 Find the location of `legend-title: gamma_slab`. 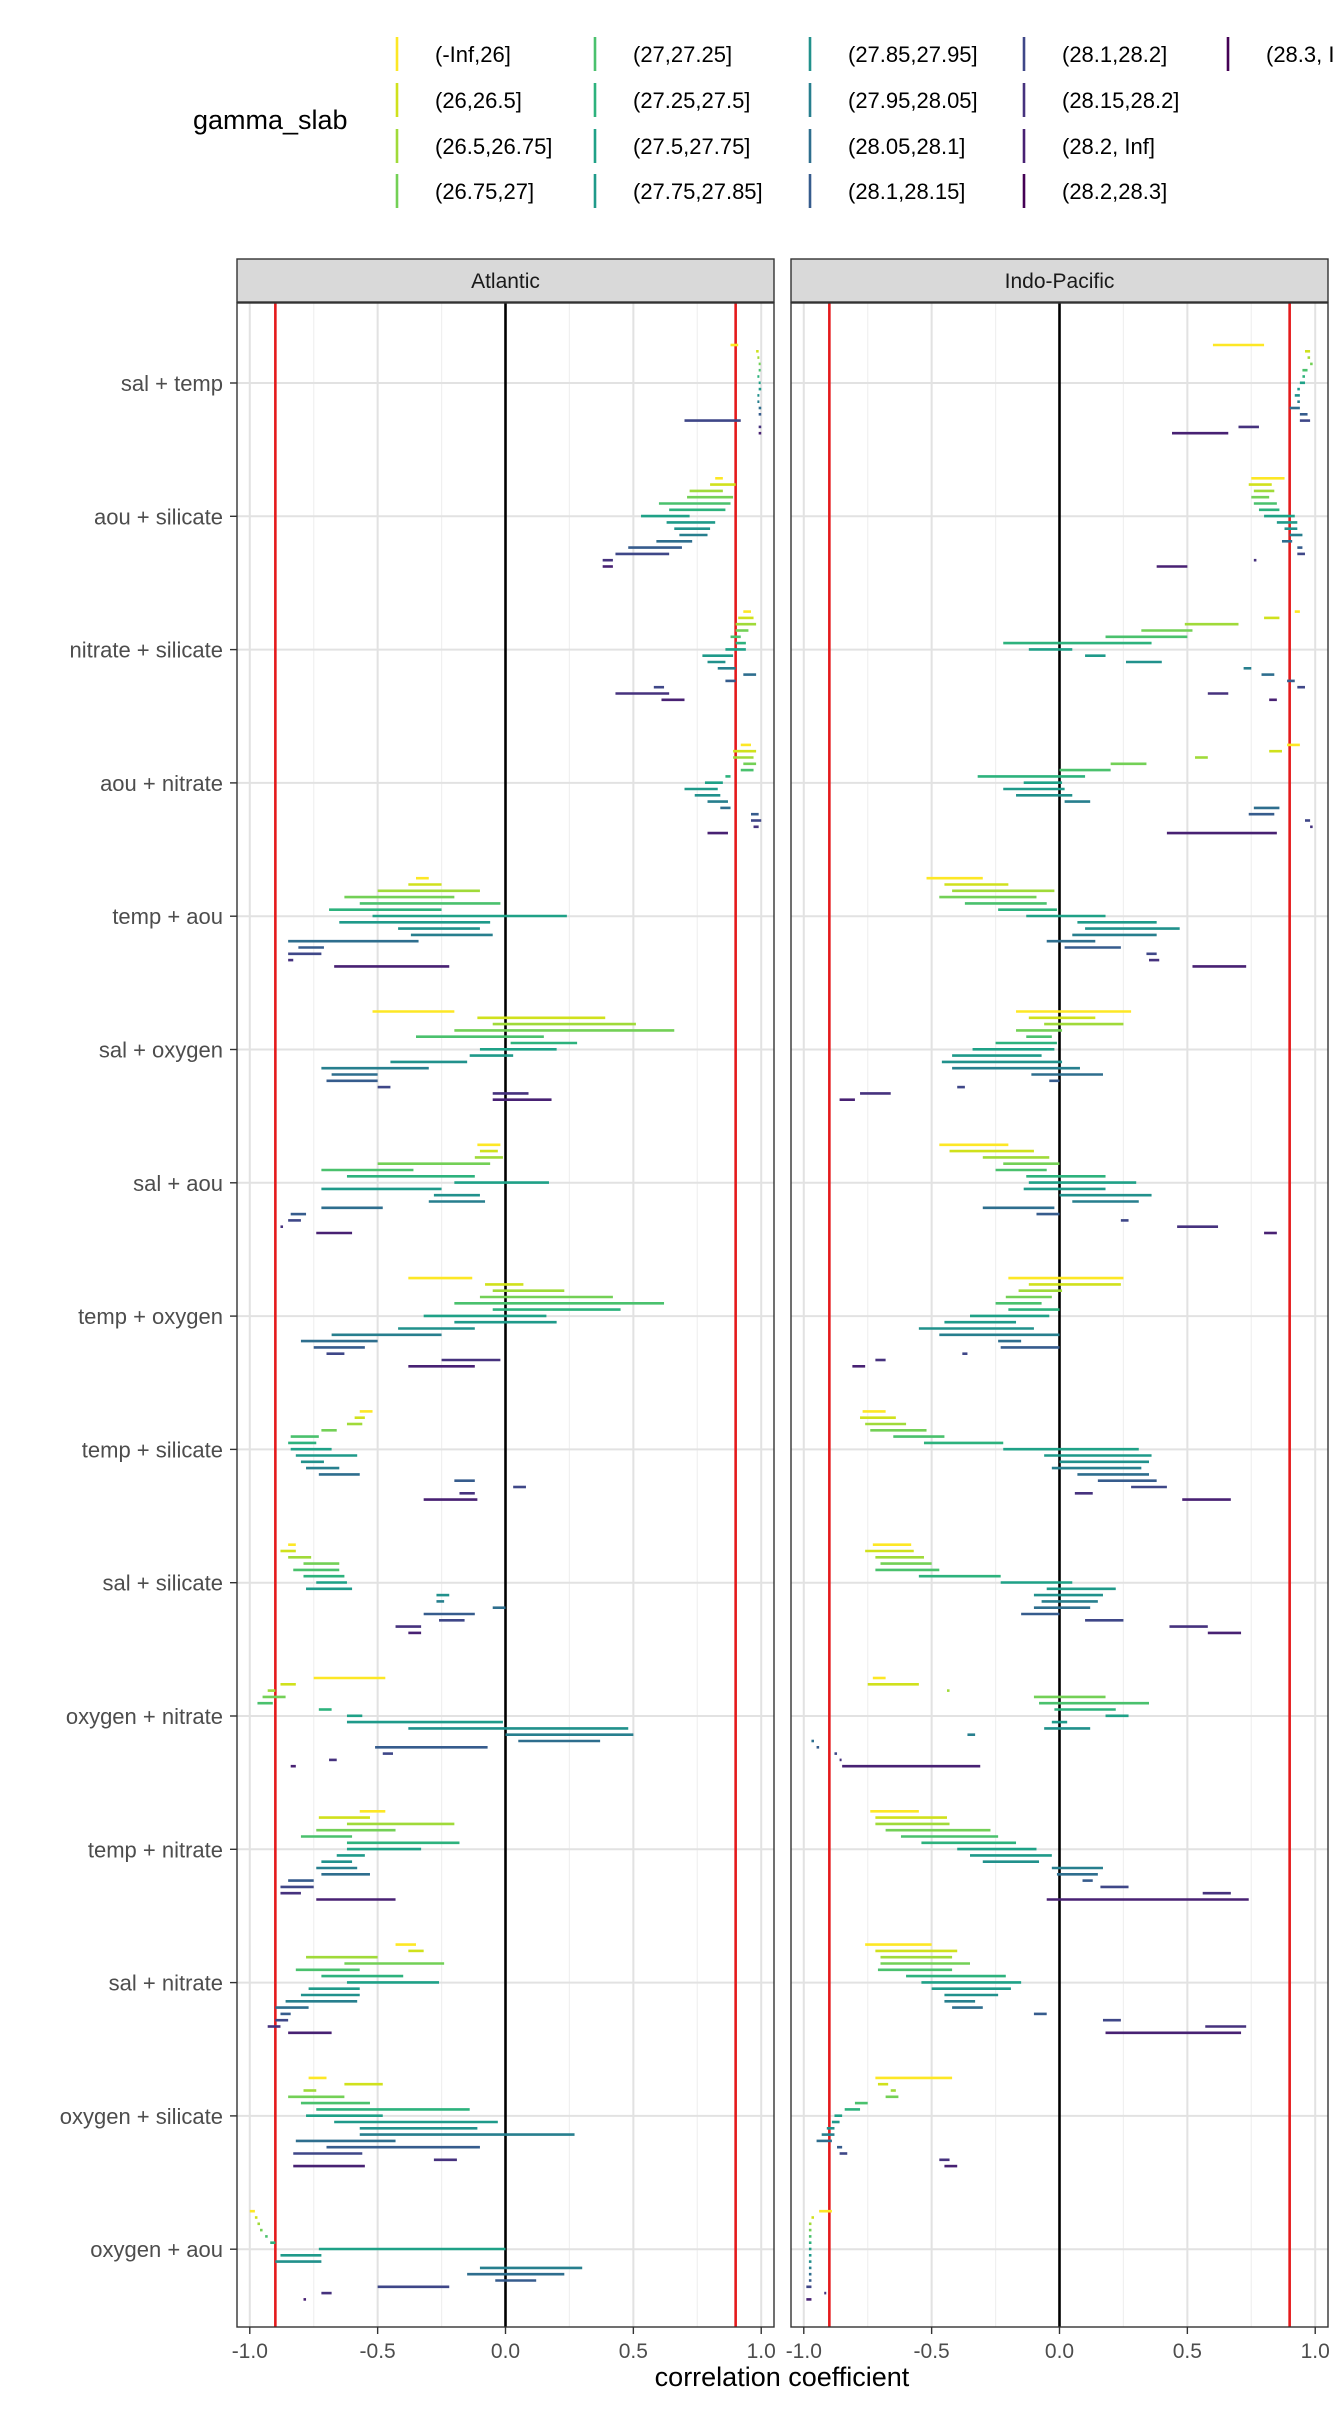

legend-title: gamma_slab is located at coordinates (270, 120).